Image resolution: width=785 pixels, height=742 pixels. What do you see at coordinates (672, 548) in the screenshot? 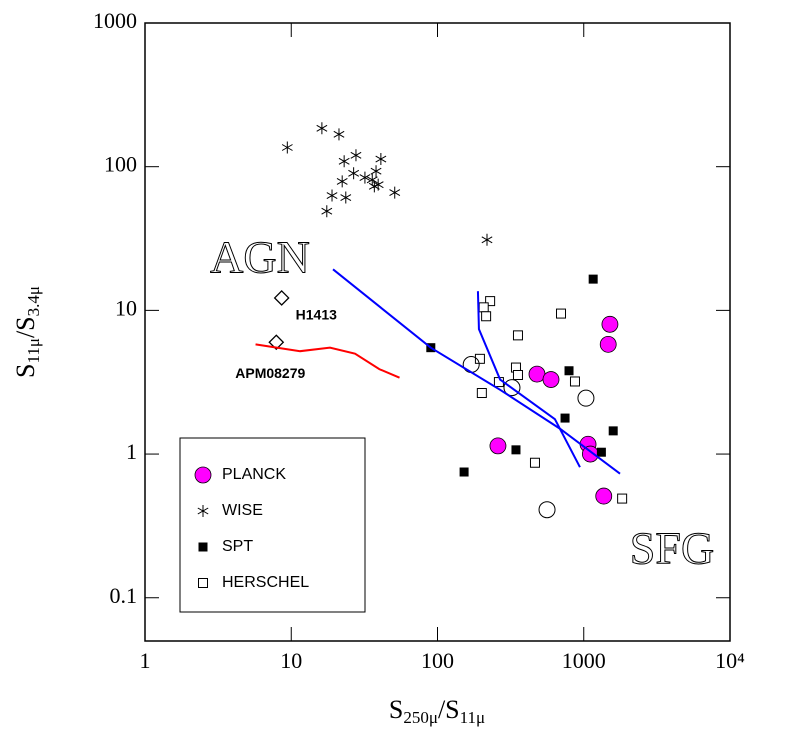
I see `annotation: SFG` at bounding box center [672, 548].